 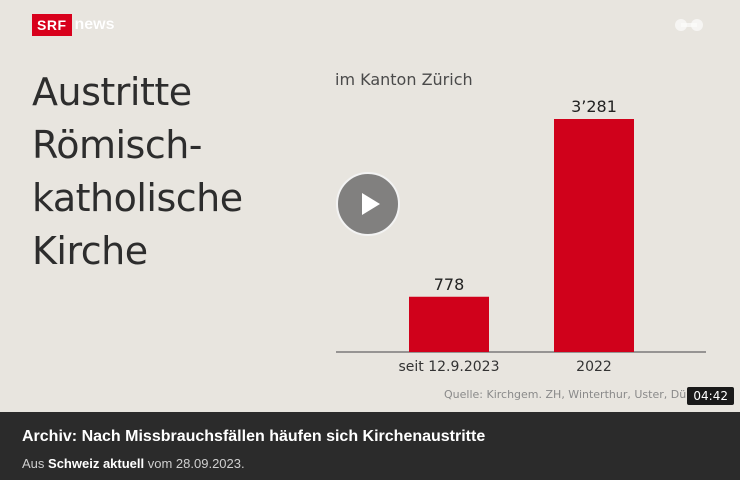 I want to click on logo-srf: SRF, so click(x=52, y=25).